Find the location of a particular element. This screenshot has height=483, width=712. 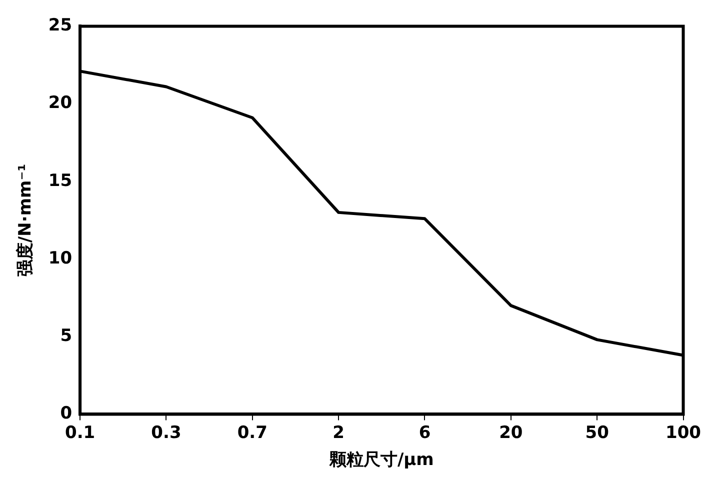

y-tick-label: 0 is located at coordinates (66, 414).